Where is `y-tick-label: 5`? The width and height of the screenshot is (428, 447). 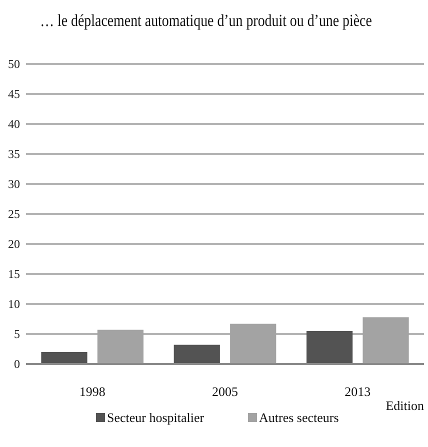
y-tick-label: 5 is located at coordinates (17, 334).